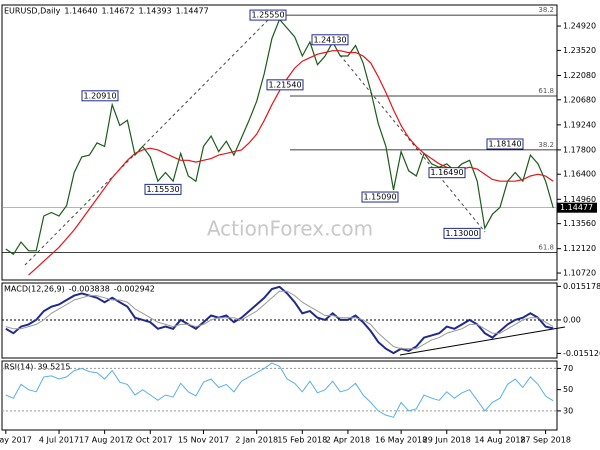  I want to click on annotation-label: 1.18140, so click(504, 143).